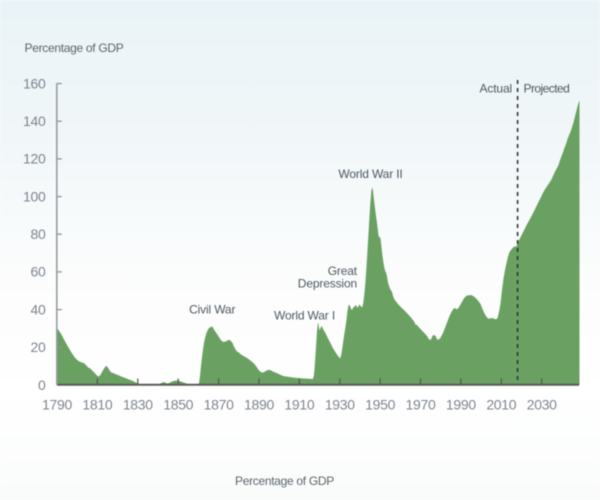 Image resolution: width=600 pixels, height=500 pixels. Describe the element at coordinates (38, 272) in the screenshot. I see `svg-text: 60` at that location.